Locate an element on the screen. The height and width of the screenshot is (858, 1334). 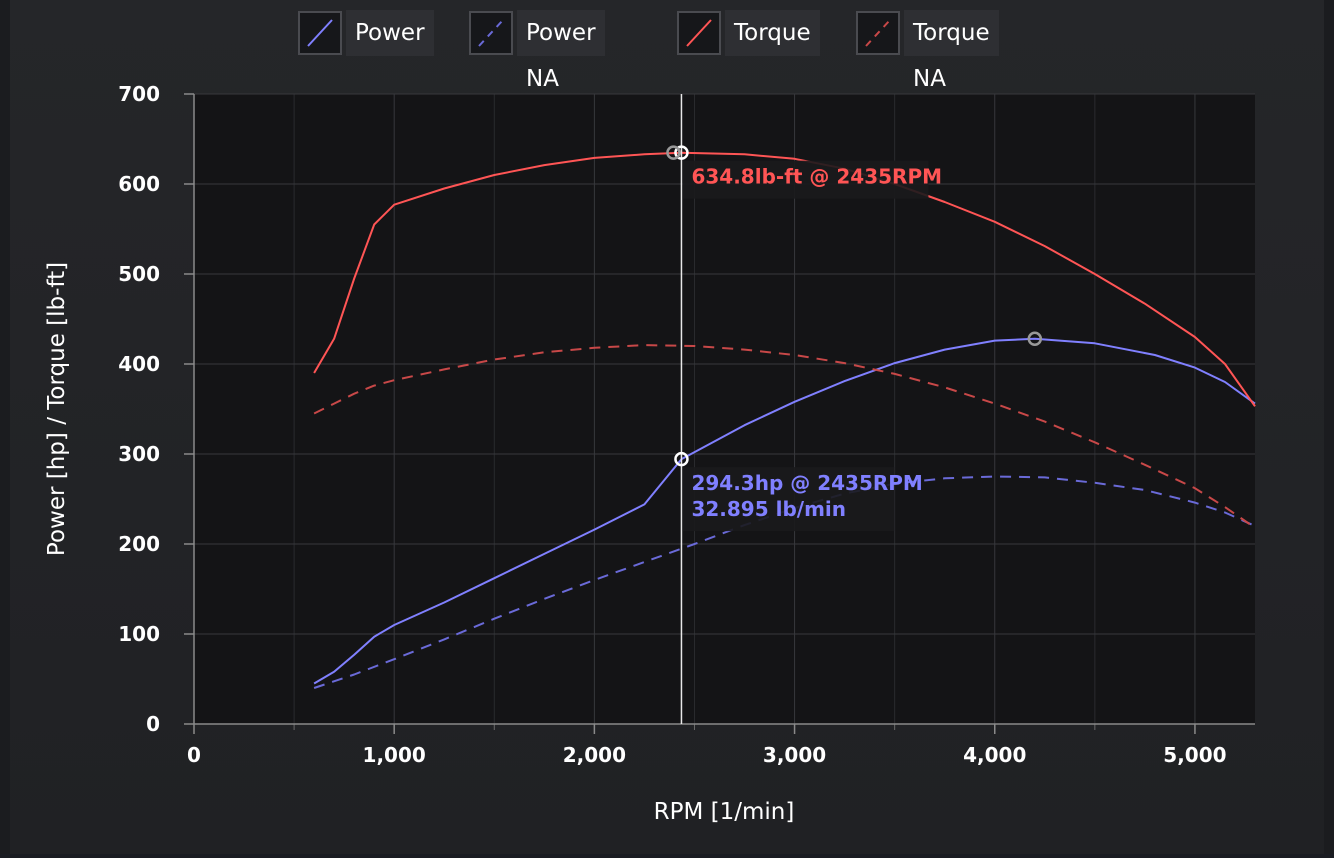
x-tick-label: 4,000 is located at coordinates (994, 755).